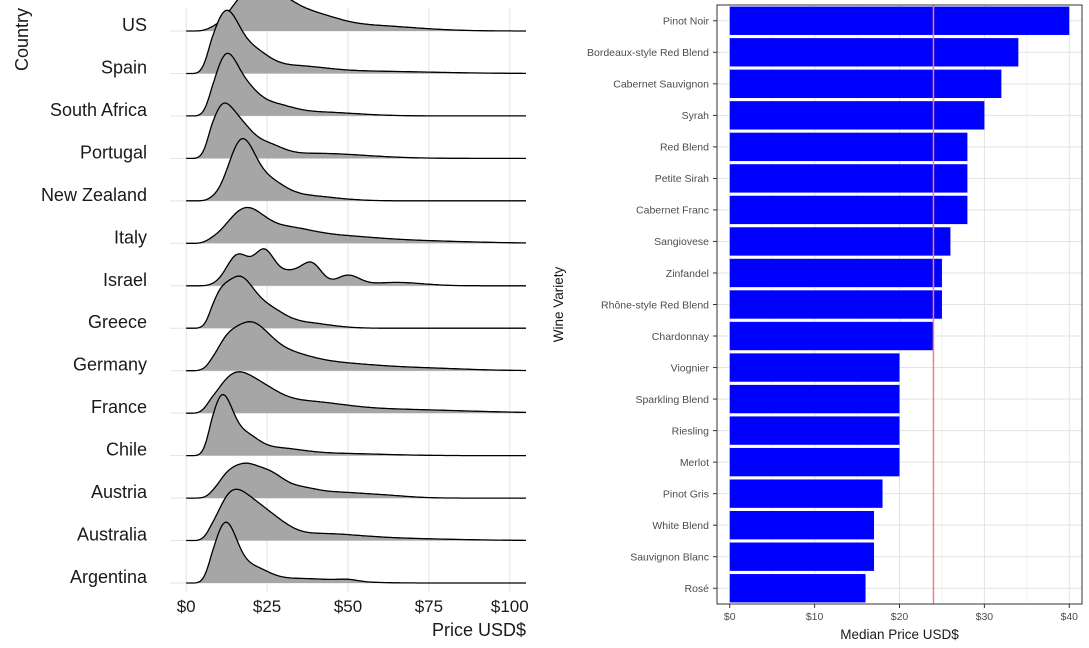 Image resolution: width=1089 pixels, height=648 pixels. Describe the element at coordinates (134, 25) in the screenshot. I see `country-label-us: US` at that location.